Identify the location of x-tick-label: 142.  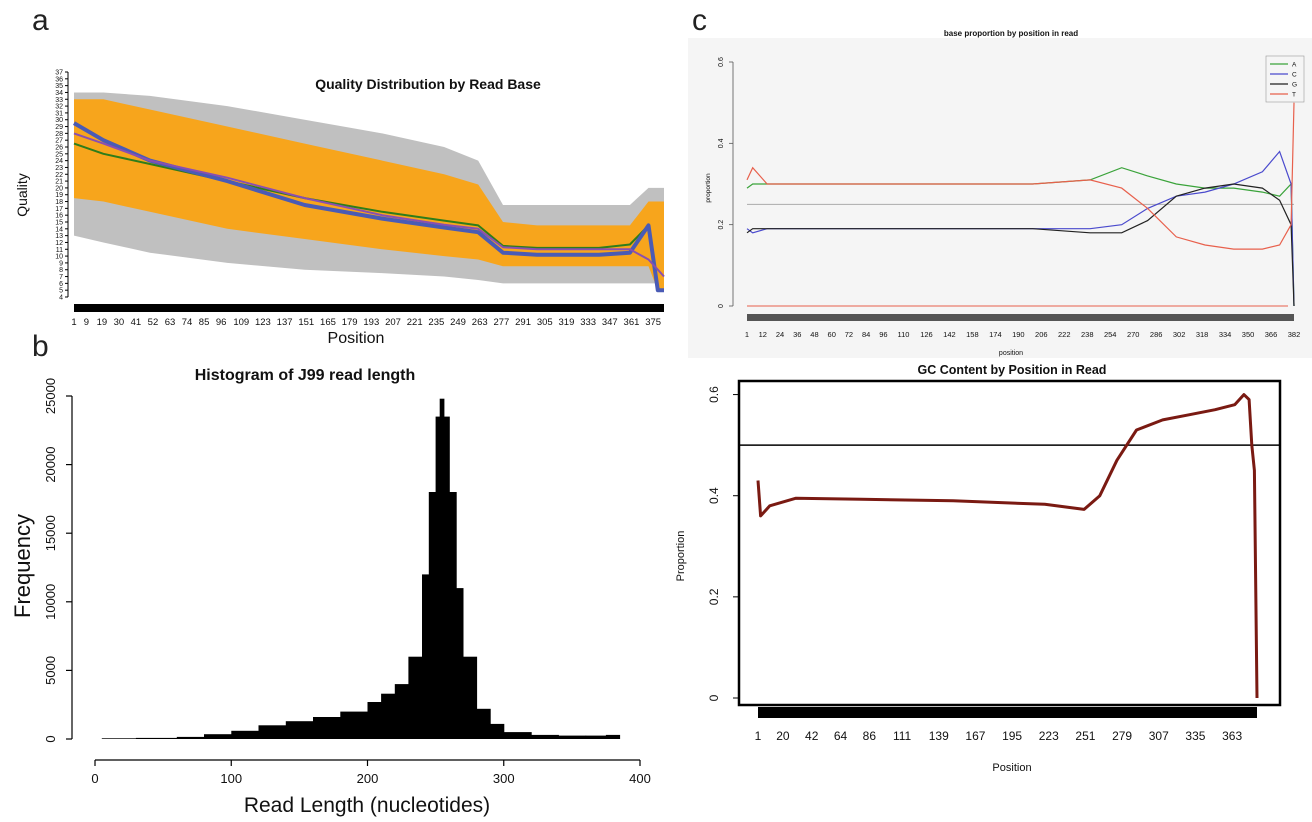
(949, 334).